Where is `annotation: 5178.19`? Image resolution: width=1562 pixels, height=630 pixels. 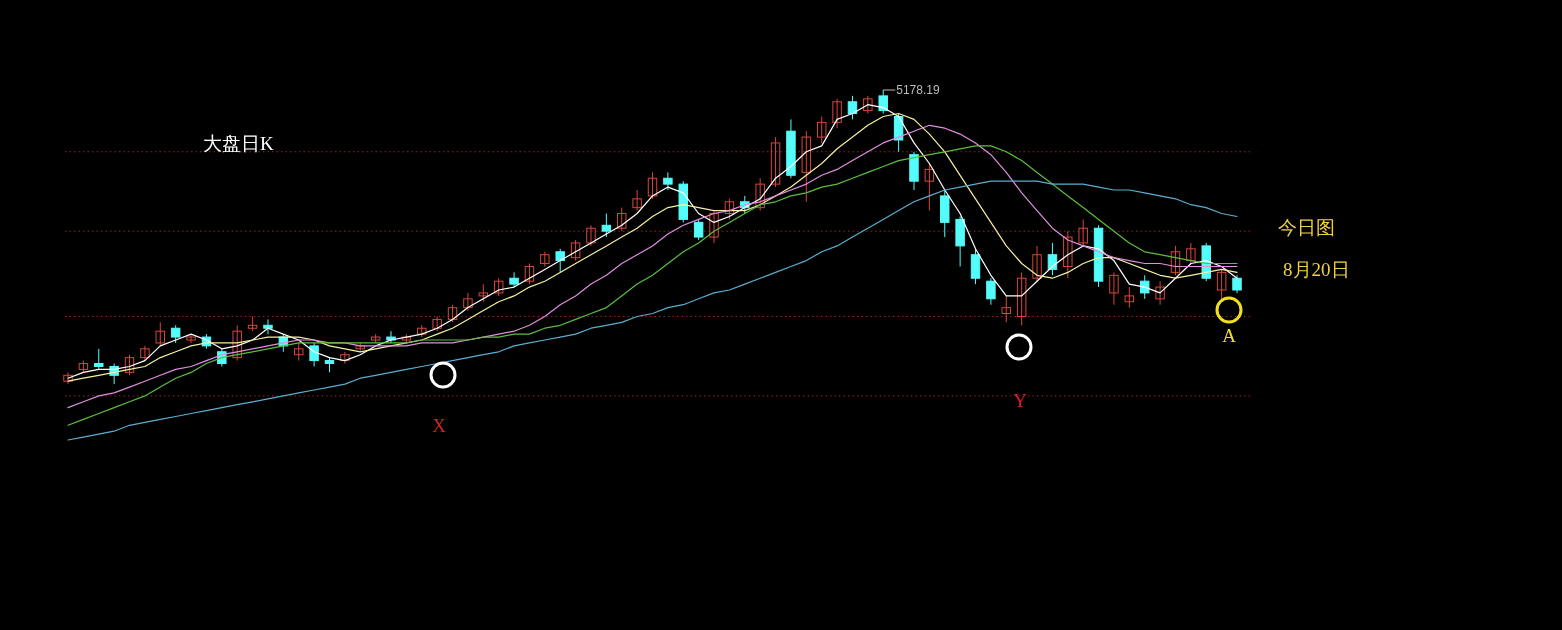
annotation: 5178.19 is located at coordinates (918, 90).